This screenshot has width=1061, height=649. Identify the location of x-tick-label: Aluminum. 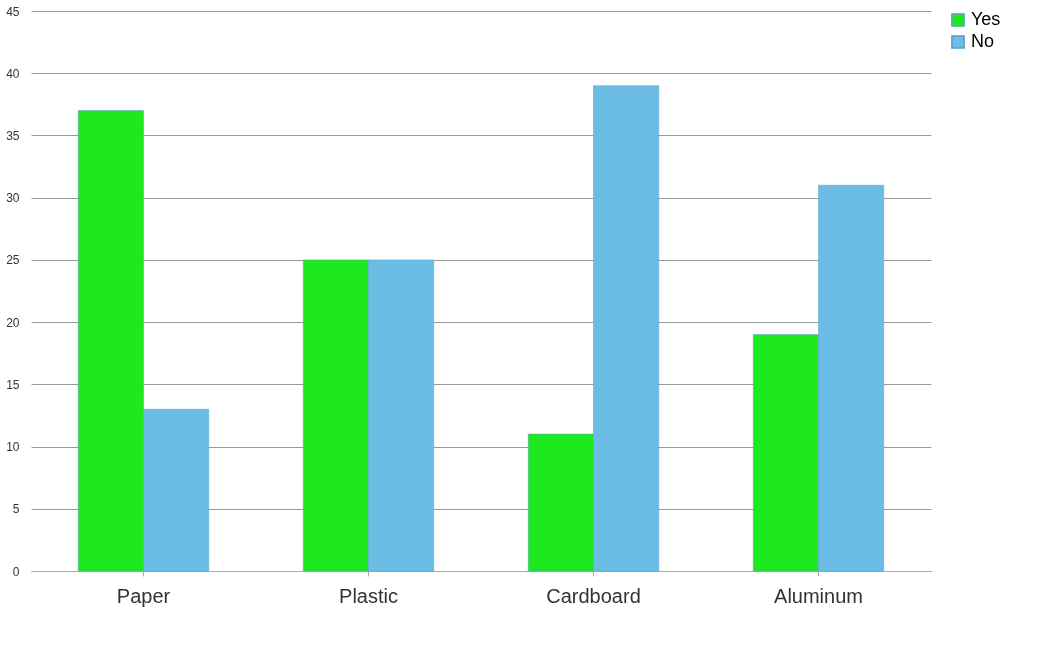
(818, 595).